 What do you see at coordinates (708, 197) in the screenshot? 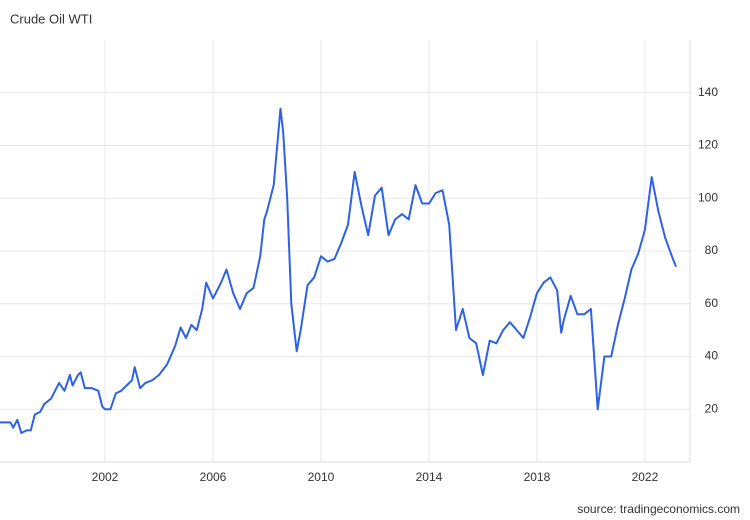
I see `y-tick-label: 100` at bounding box center [708, 197].